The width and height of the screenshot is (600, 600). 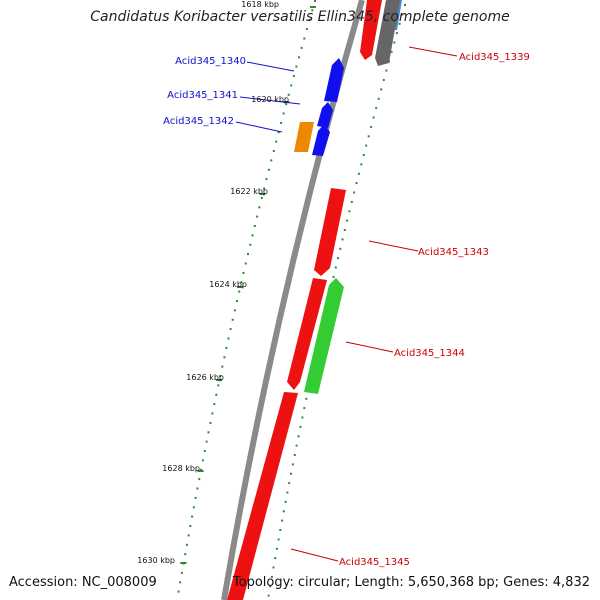 What do you see at coordinates (249, 191) in the screenshot?
I see `tick-label-1622: 1622 kbp` at bounding box center [249, 191].